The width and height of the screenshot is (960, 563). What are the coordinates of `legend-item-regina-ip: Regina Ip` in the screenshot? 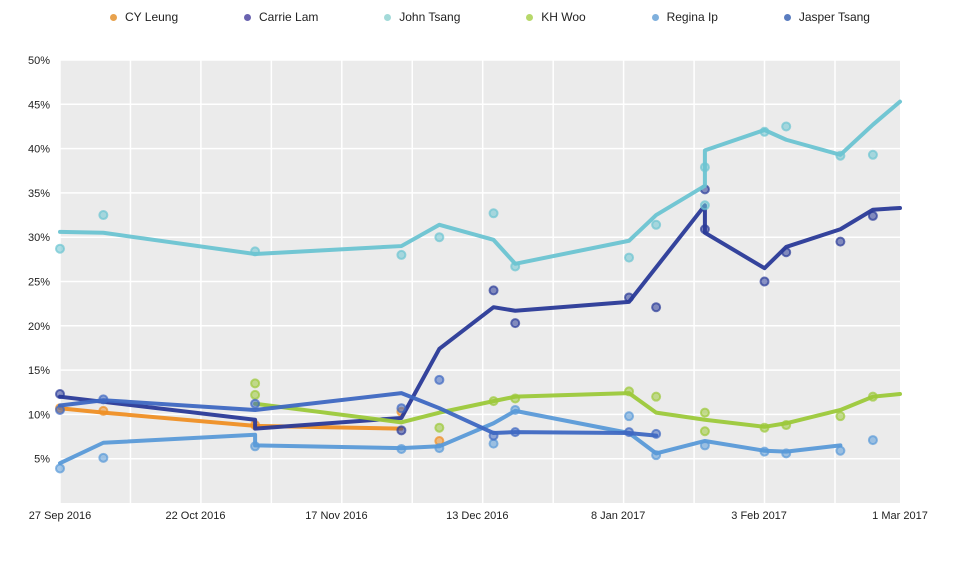 It's located at (684, 17).